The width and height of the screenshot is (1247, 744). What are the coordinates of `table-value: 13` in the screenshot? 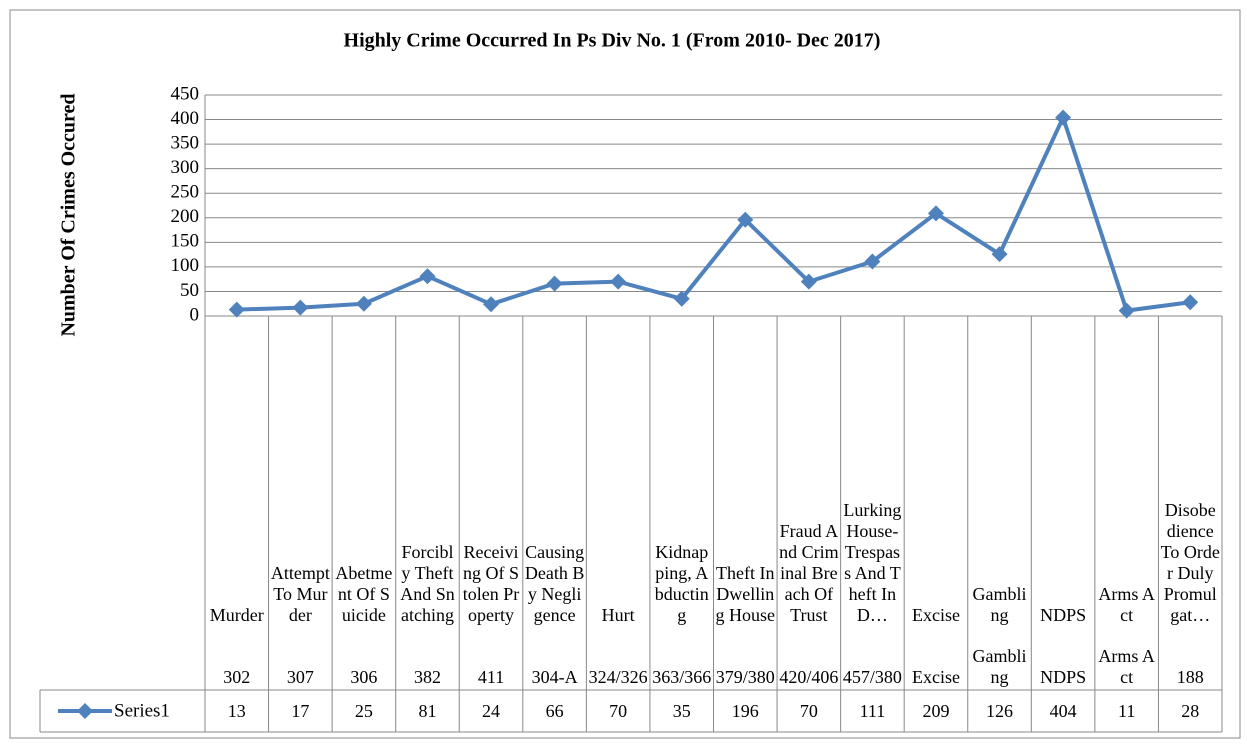 It's located at (237, 711).